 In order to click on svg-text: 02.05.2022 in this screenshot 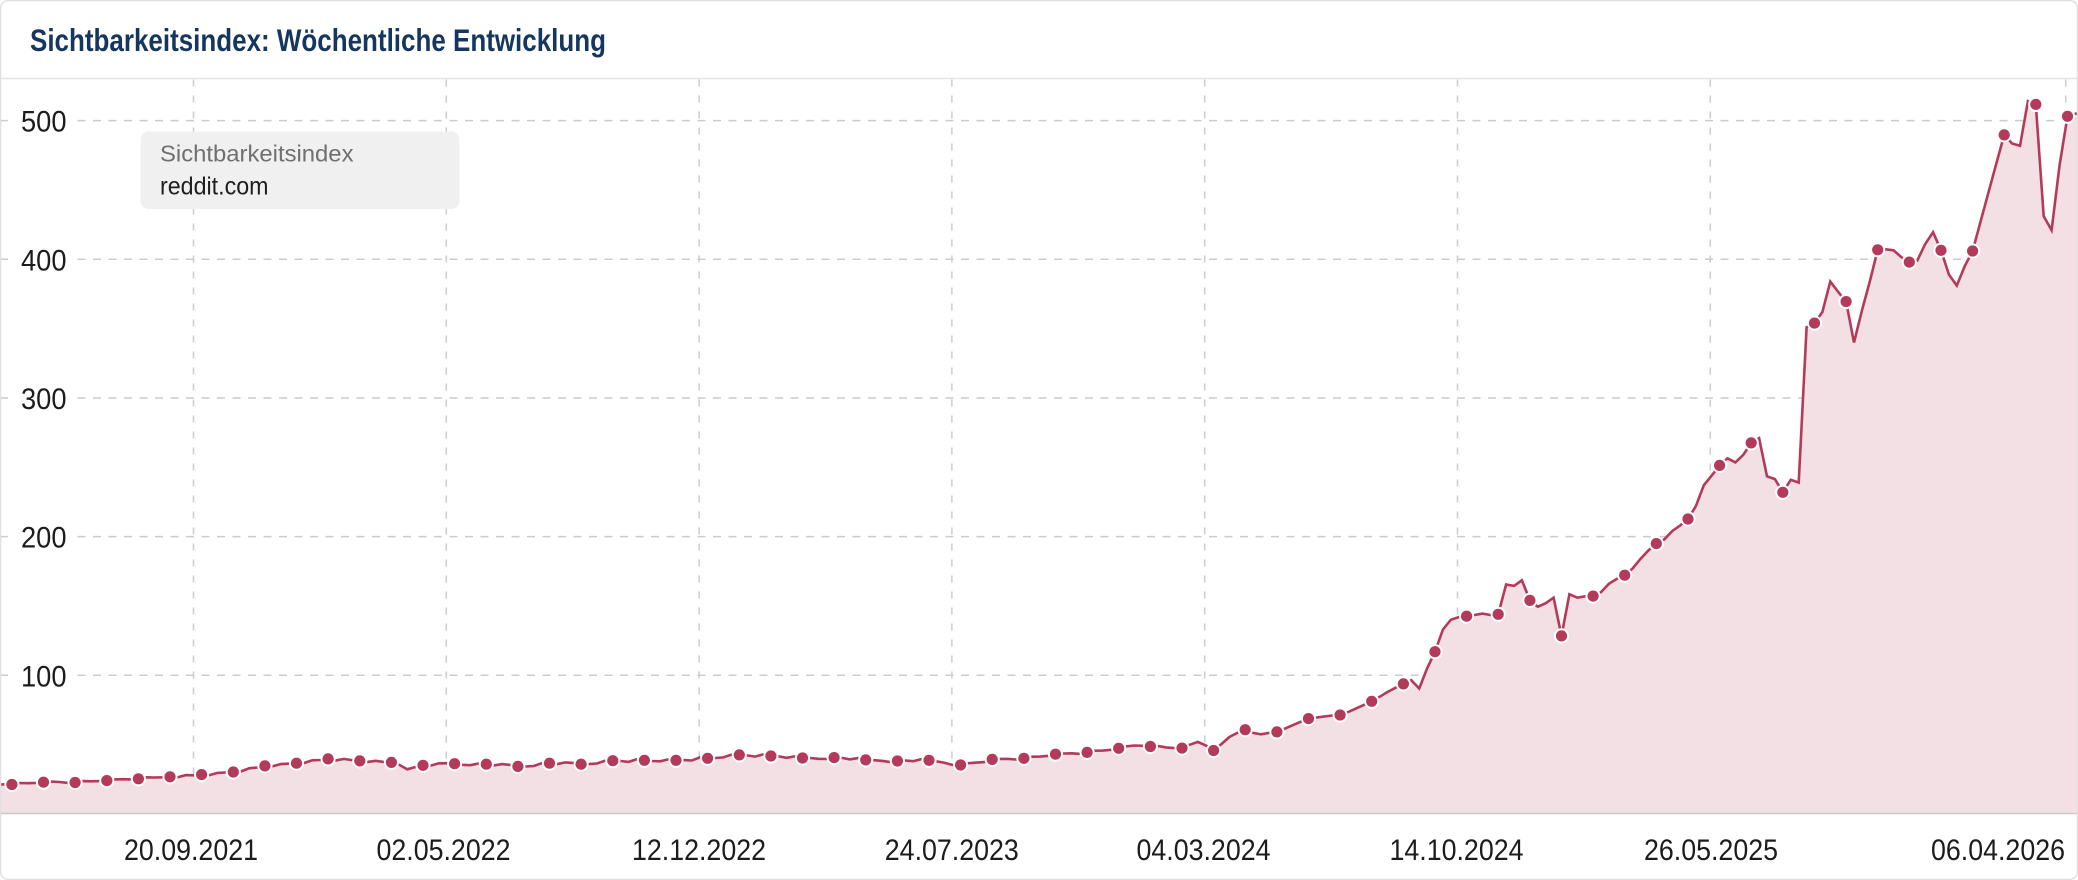, I will do `click(444, 850)`.